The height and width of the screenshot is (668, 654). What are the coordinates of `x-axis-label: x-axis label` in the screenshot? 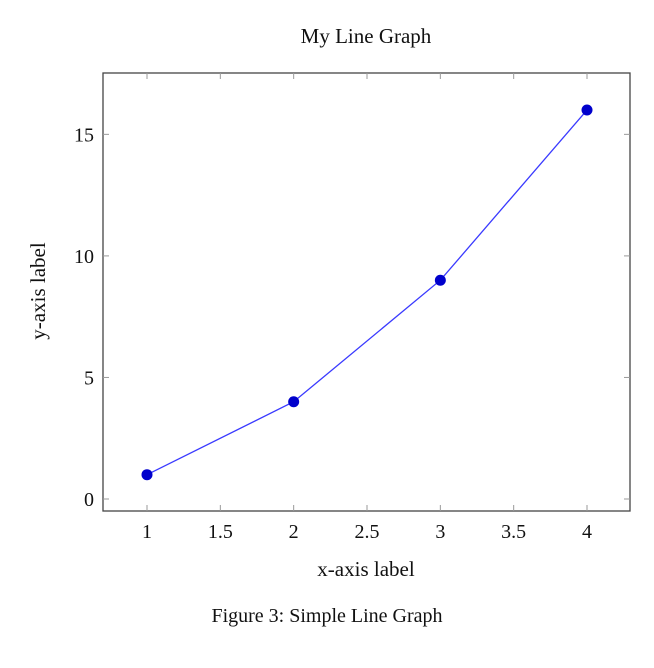 It's located at (366, 569).